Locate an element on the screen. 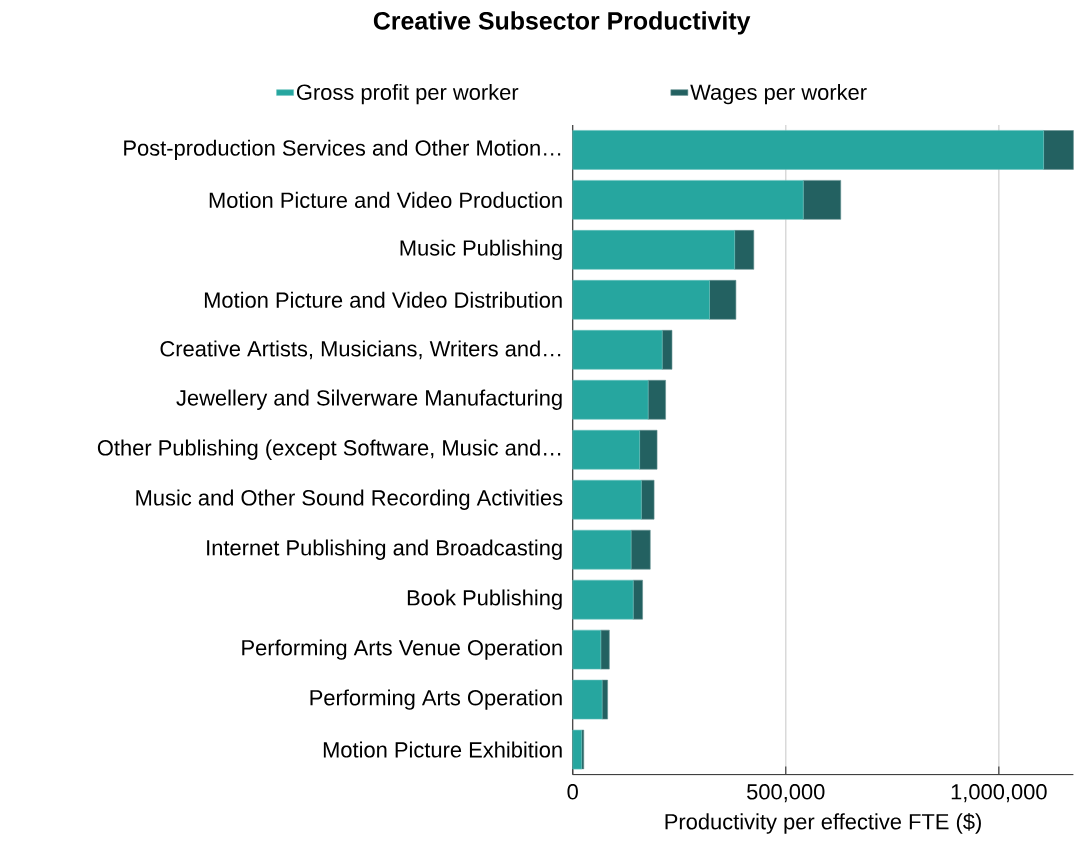 The image size is (1074, 863). y-tick-label: Music Publishing is located at coordinates (481, 250).